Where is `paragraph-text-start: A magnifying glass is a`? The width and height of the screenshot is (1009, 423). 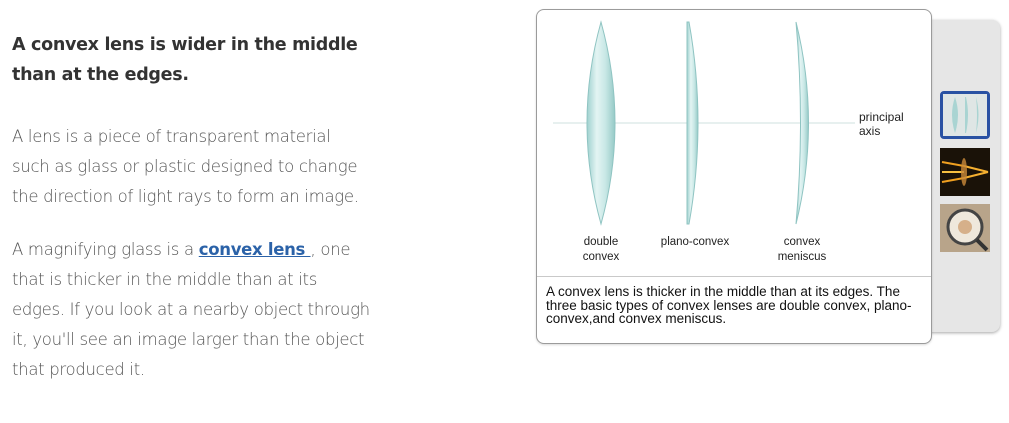 paragraph-text-start: A magnifying glass is a is located at coordinates (105, 249).